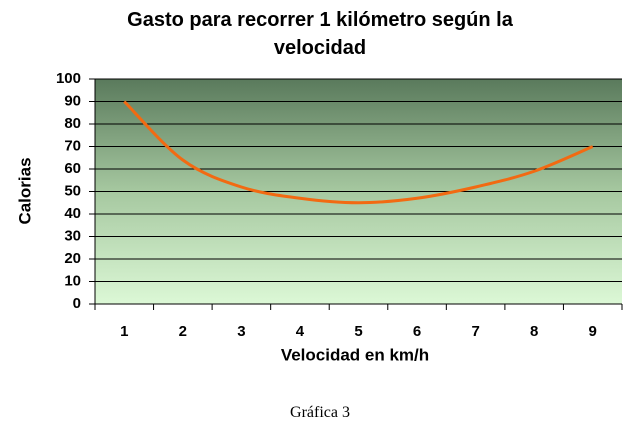 Image resolution: width=640 pixels, height=432 pixels. I want to click on y-tick-label: 70, so click(72, 145).